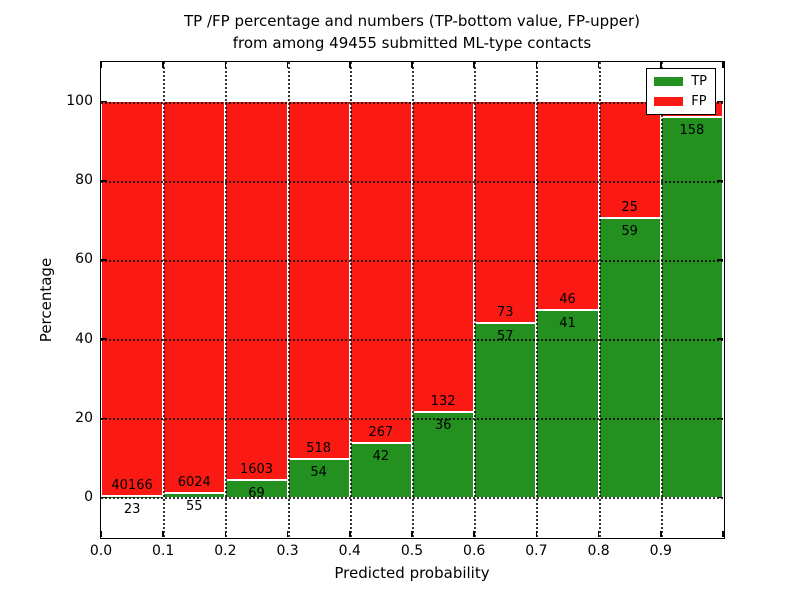 The height and width of the screenshot is (600, 800). I want to click on tp-count-label: 69, so click(256, 494).